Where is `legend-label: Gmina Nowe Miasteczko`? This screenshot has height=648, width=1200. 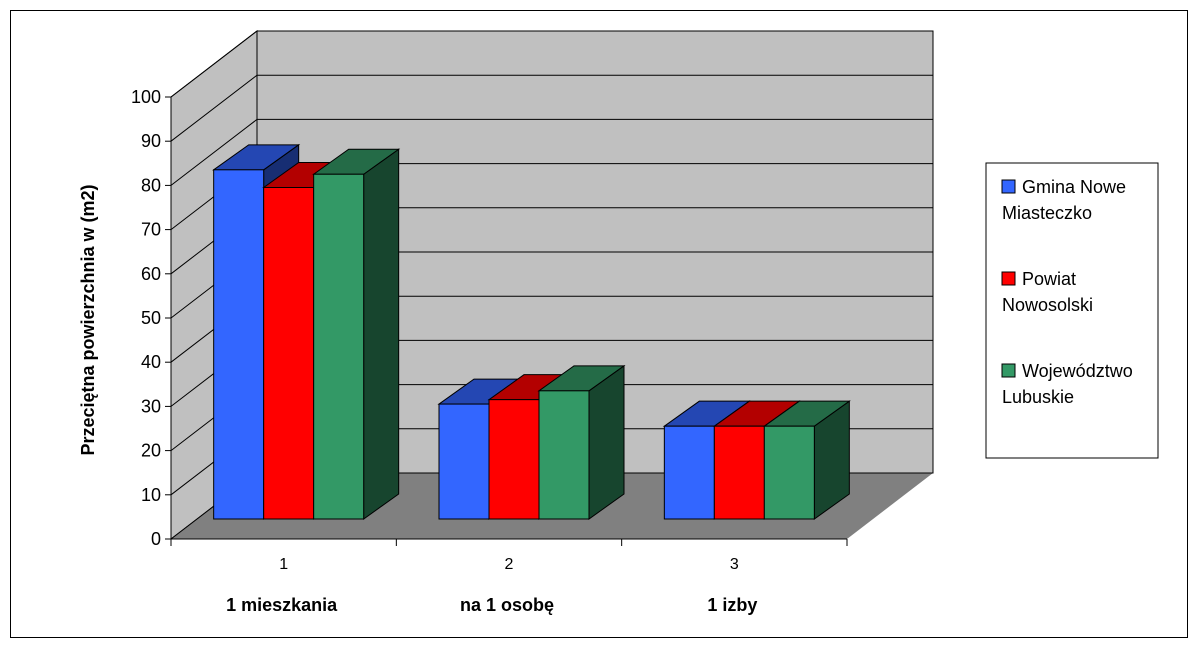
legend-label: Gmina Nowe Miasteczko is located at coordinates (1064, 200).